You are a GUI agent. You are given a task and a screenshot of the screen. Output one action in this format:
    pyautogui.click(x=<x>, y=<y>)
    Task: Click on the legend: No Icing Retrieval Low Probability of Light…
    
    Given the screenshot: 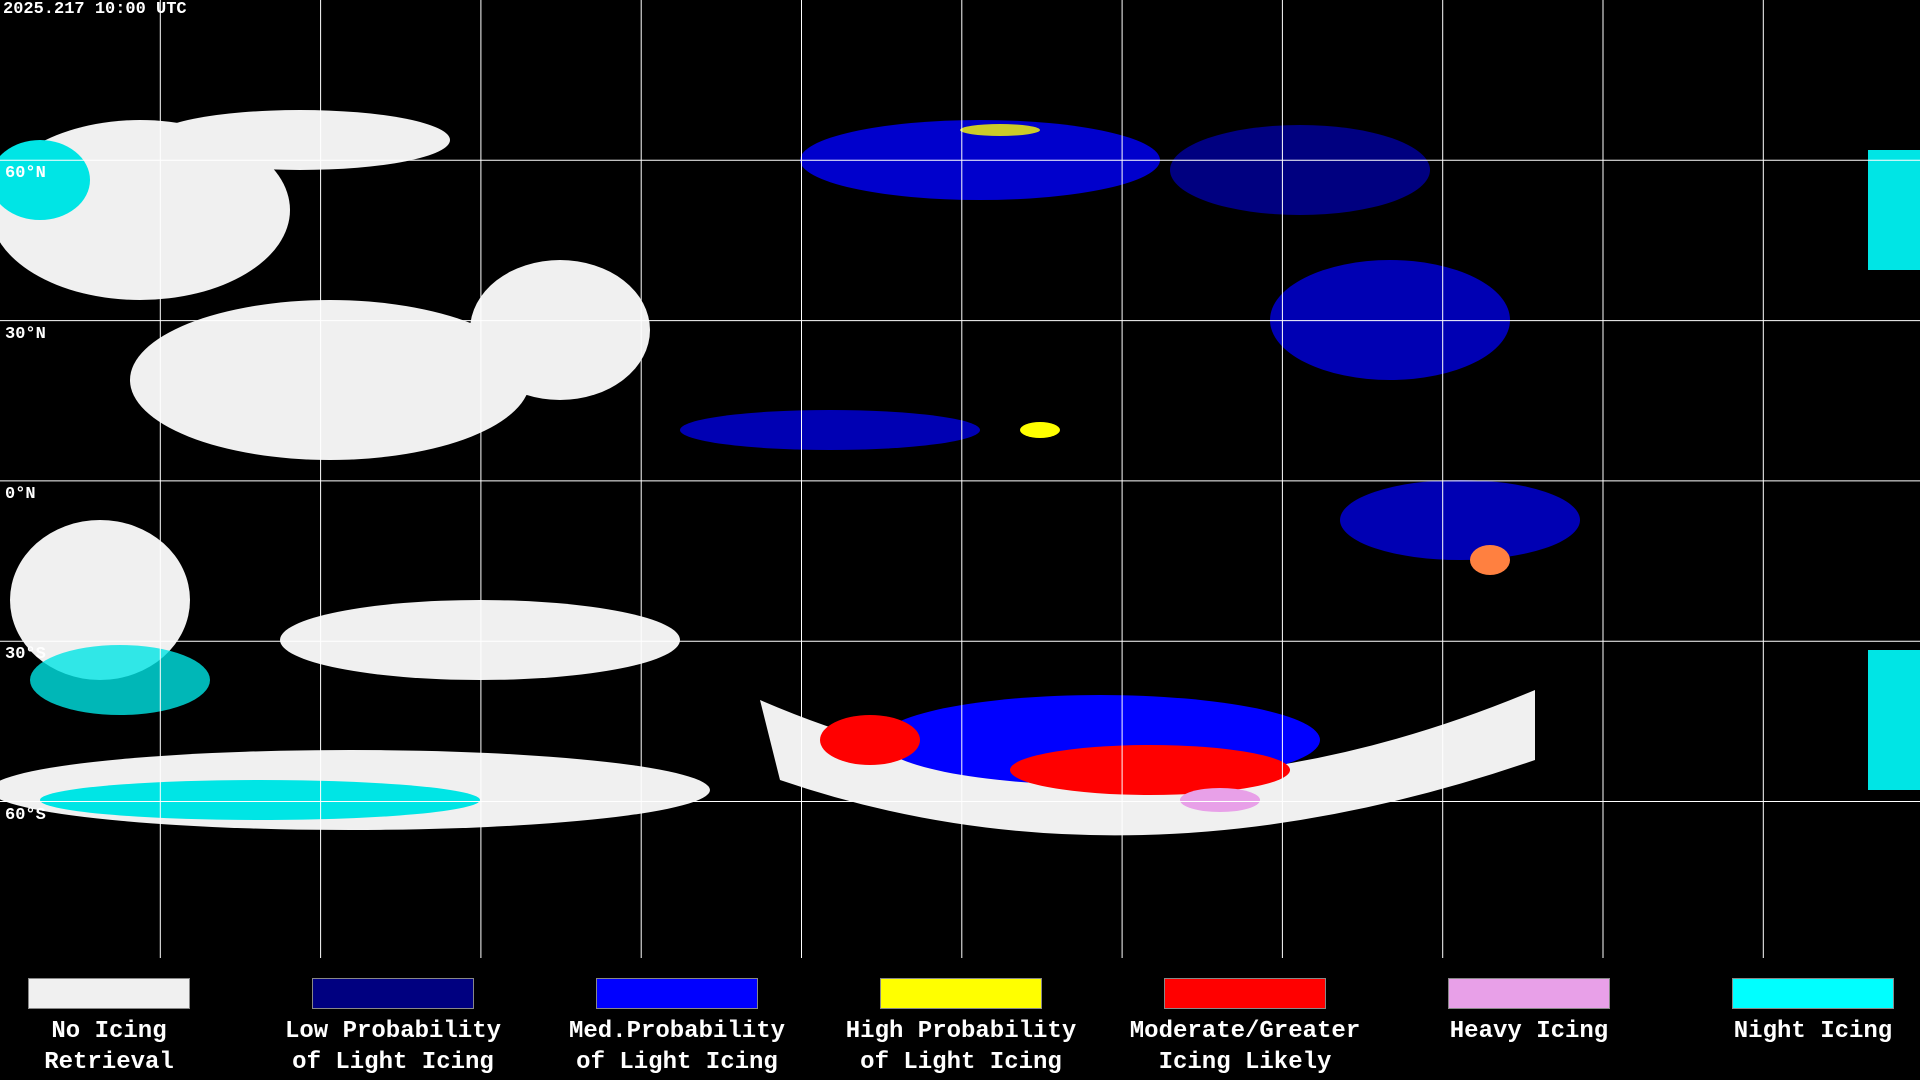 What is the action you would take?
    pyautogui.click(x=960, y=1028)
    